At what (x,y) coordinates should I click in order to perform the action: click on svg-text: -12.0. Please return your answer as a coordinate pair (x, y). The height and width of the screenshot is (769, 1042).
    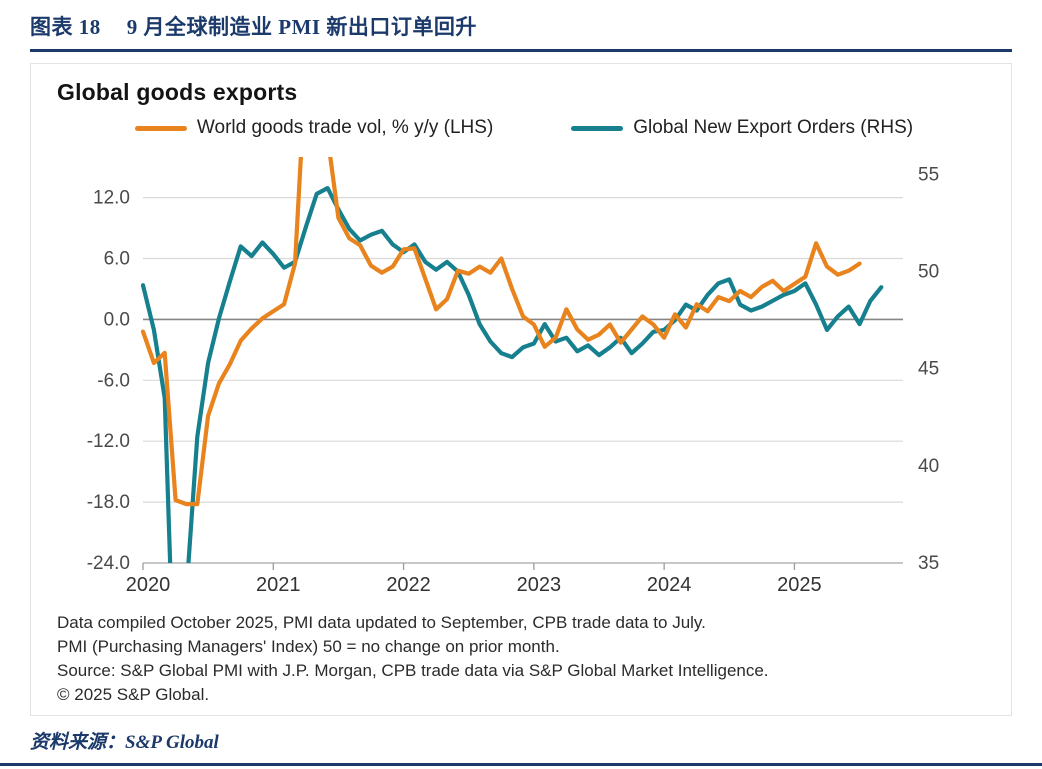
    Looking at the image, I should click on (108, 441).